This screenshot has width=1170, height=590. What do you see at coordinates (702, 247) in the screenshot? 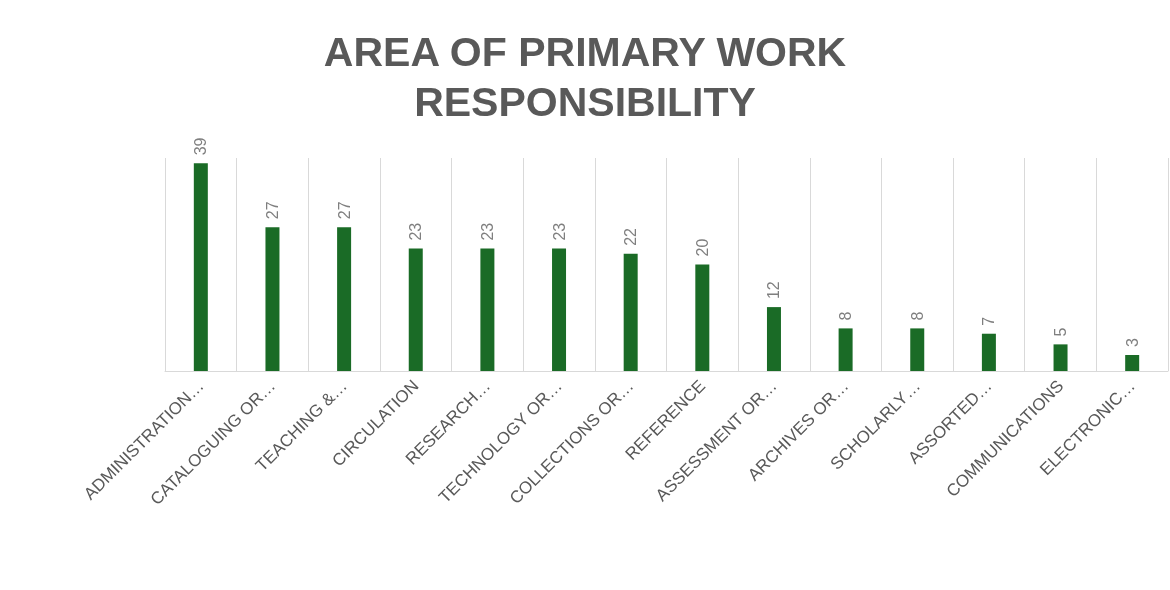
I see `data-label: 20` at bounding box center [702, 247].